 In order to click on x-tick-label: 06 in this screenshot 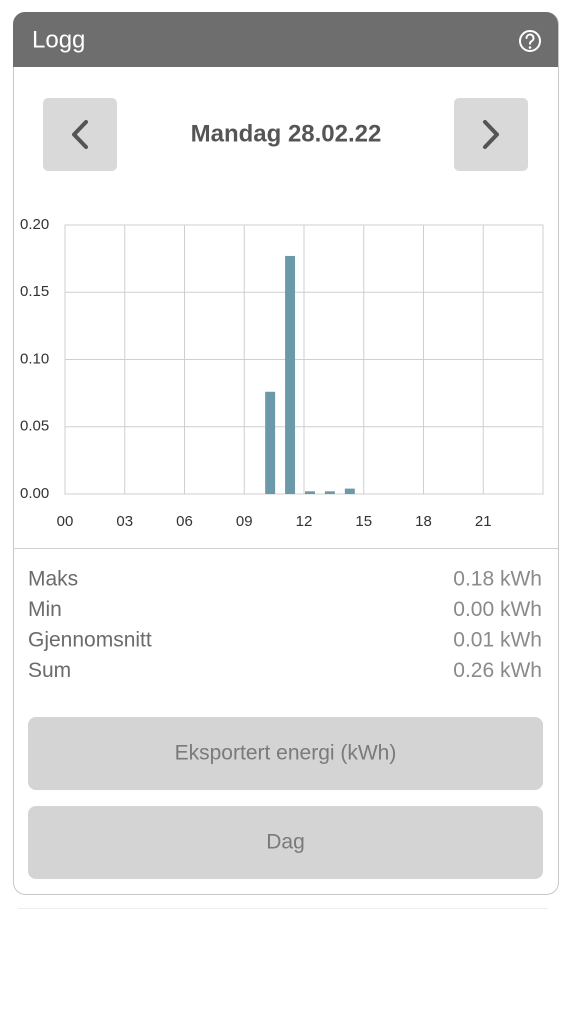, I will do `click(184, 521)`.